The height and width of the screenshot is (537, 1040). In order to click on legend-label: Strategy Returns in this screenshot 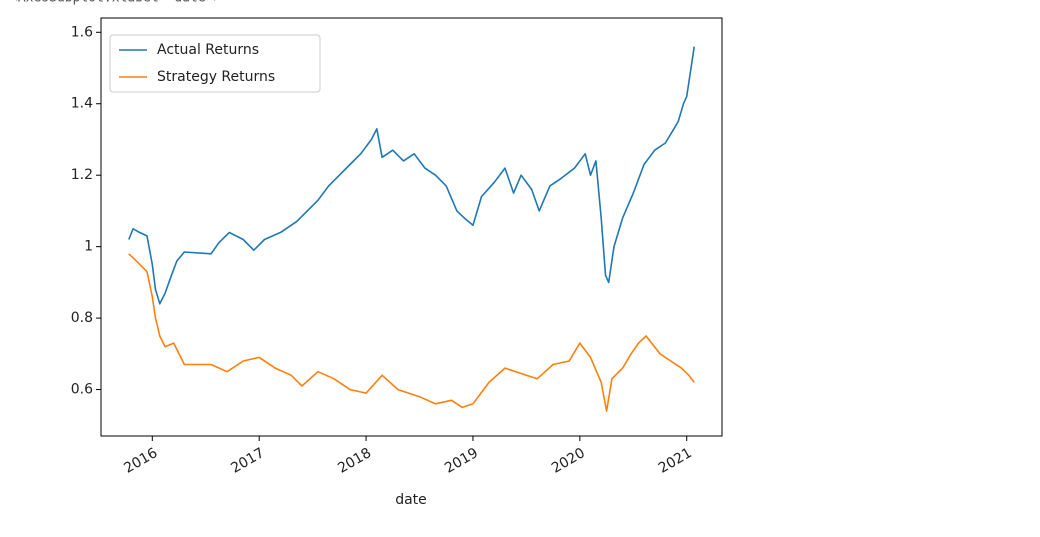, I will do `click(216, 77)`.